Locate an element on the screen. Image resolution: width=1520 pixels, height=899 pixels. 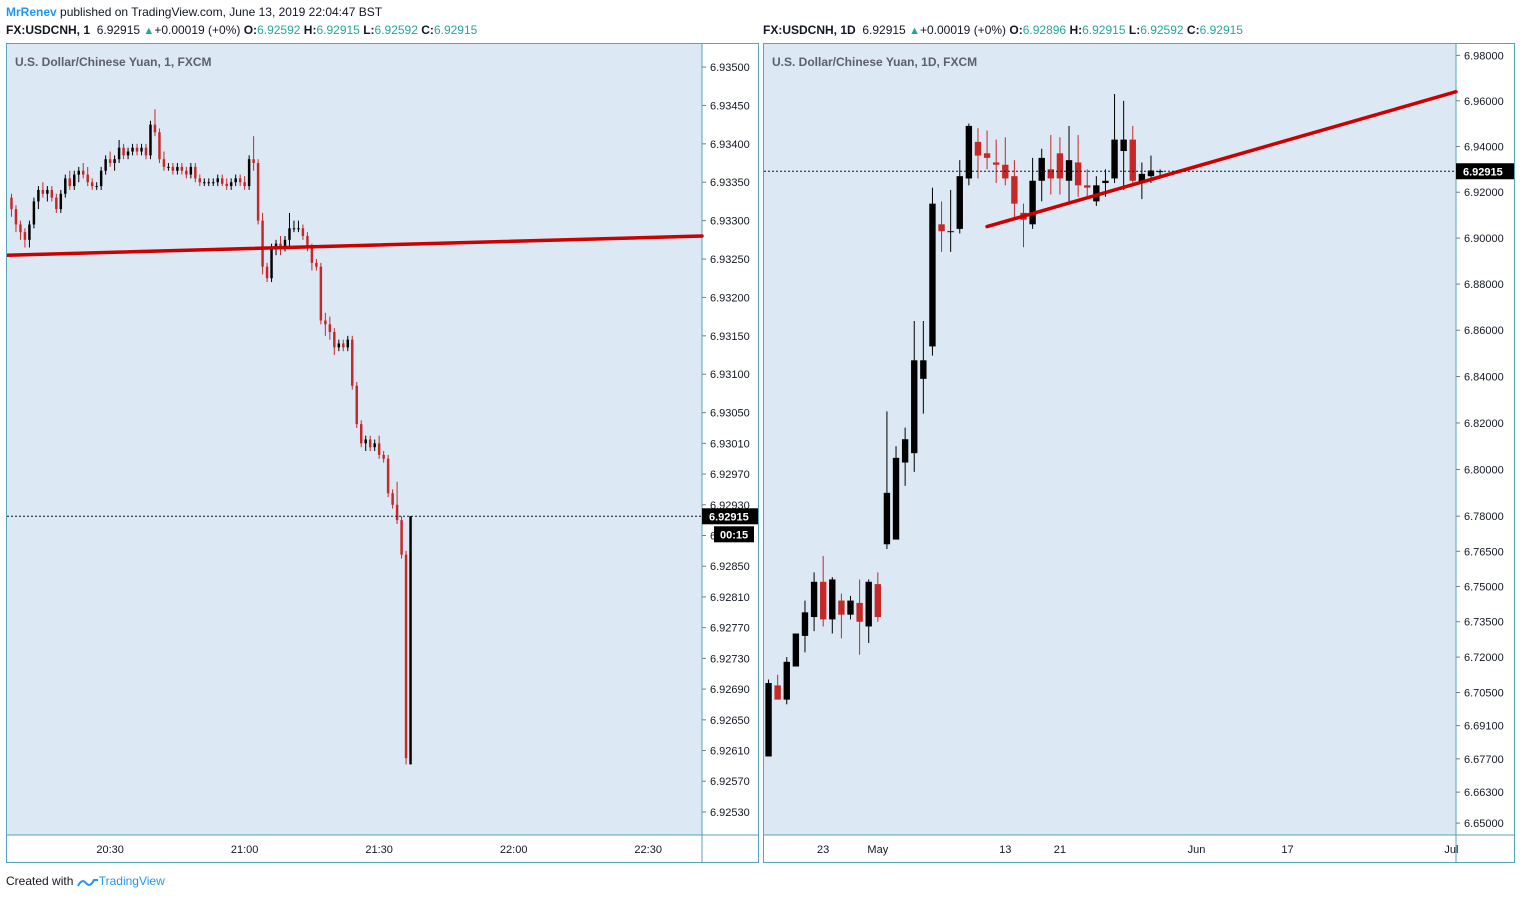
legend-symbol: FX:USDCNH, 1 is located at coordinates (48, 30).